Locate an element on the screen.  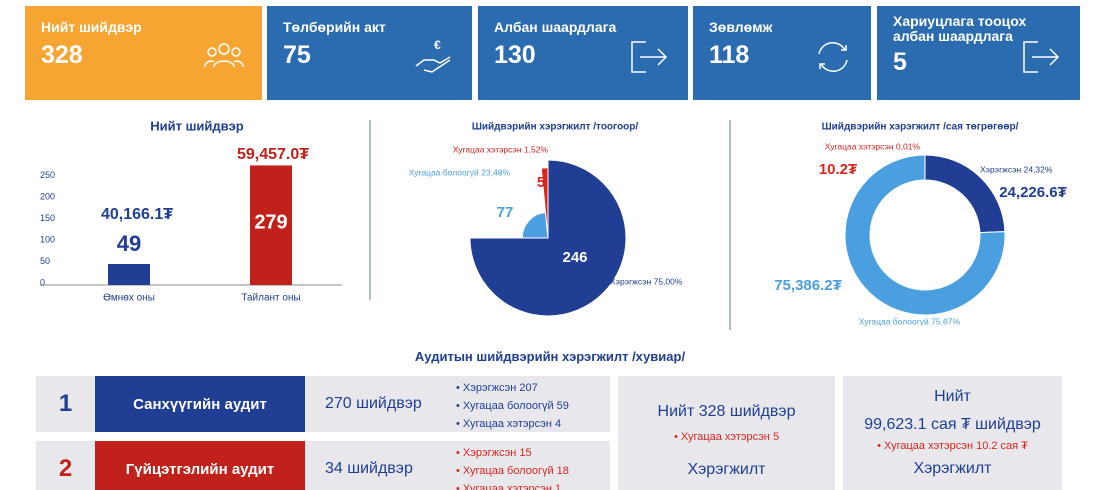
card-title: Хариуцлага тооцох албан шаардлага is located at coordinates (960, 28).